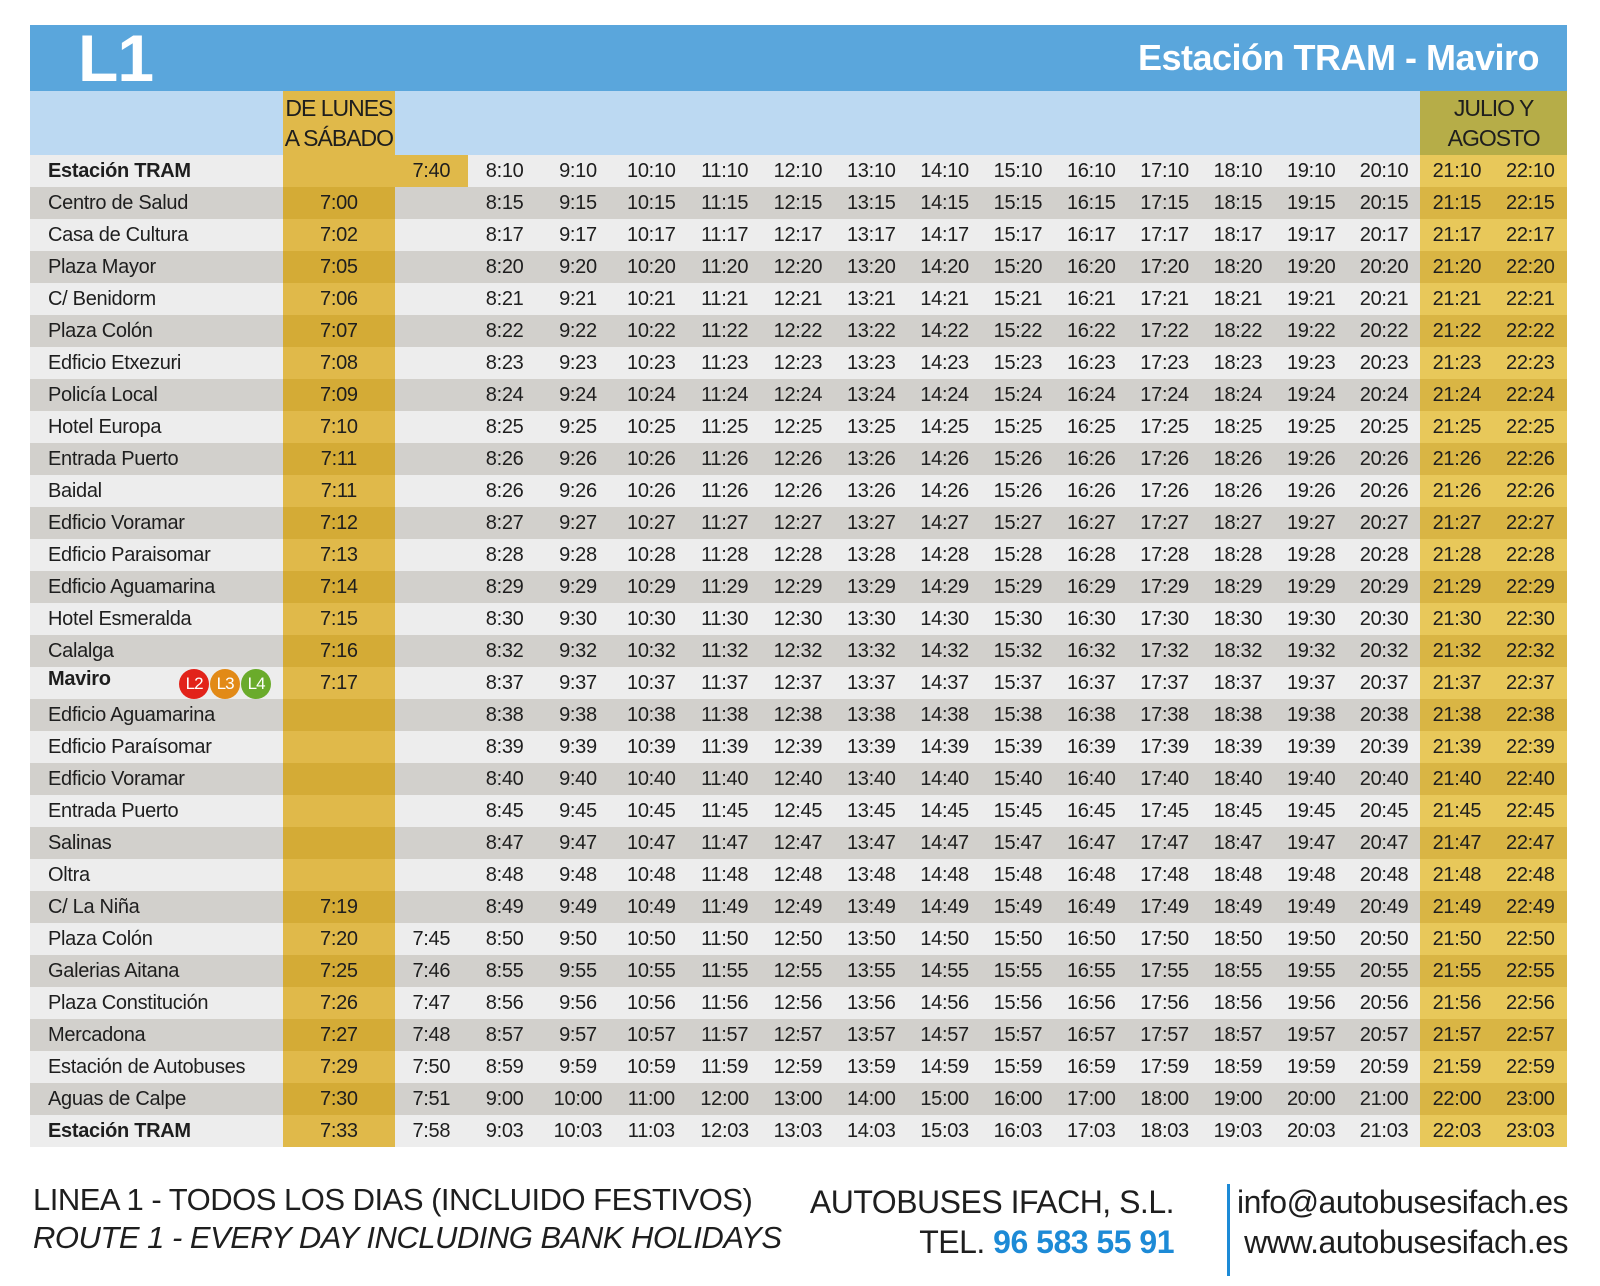  Describe the element at coordinates (651, 875) in the screenshot. I see `departure-time: 10:48` at that location.